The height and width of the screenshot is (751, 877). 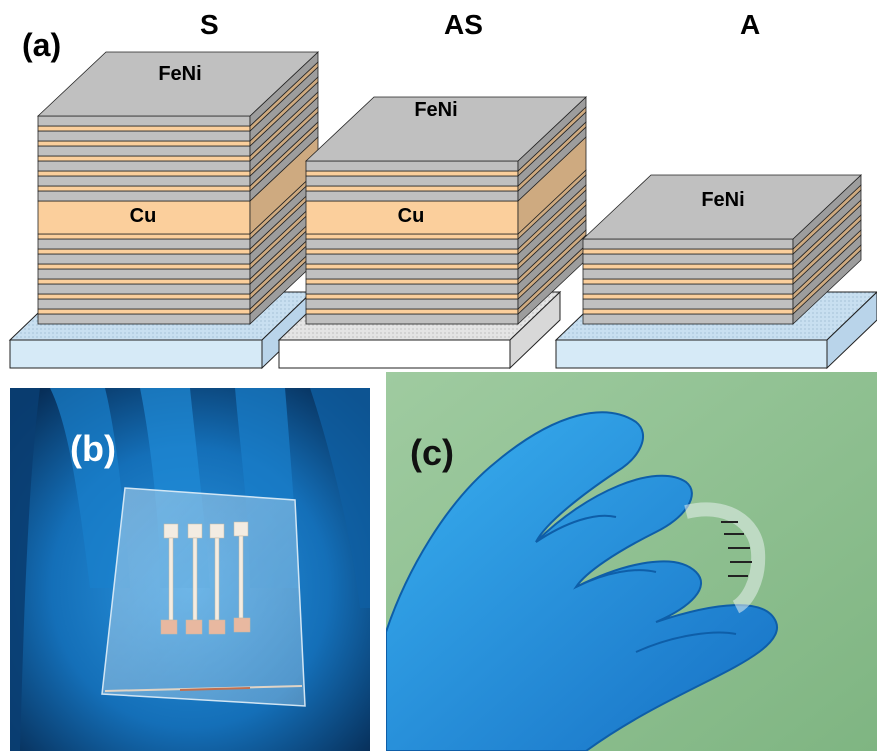 What do you see at coordinates (750, 24) in the screenshot?
I see `stack-title-a: A` at bounding box center [750, 24].